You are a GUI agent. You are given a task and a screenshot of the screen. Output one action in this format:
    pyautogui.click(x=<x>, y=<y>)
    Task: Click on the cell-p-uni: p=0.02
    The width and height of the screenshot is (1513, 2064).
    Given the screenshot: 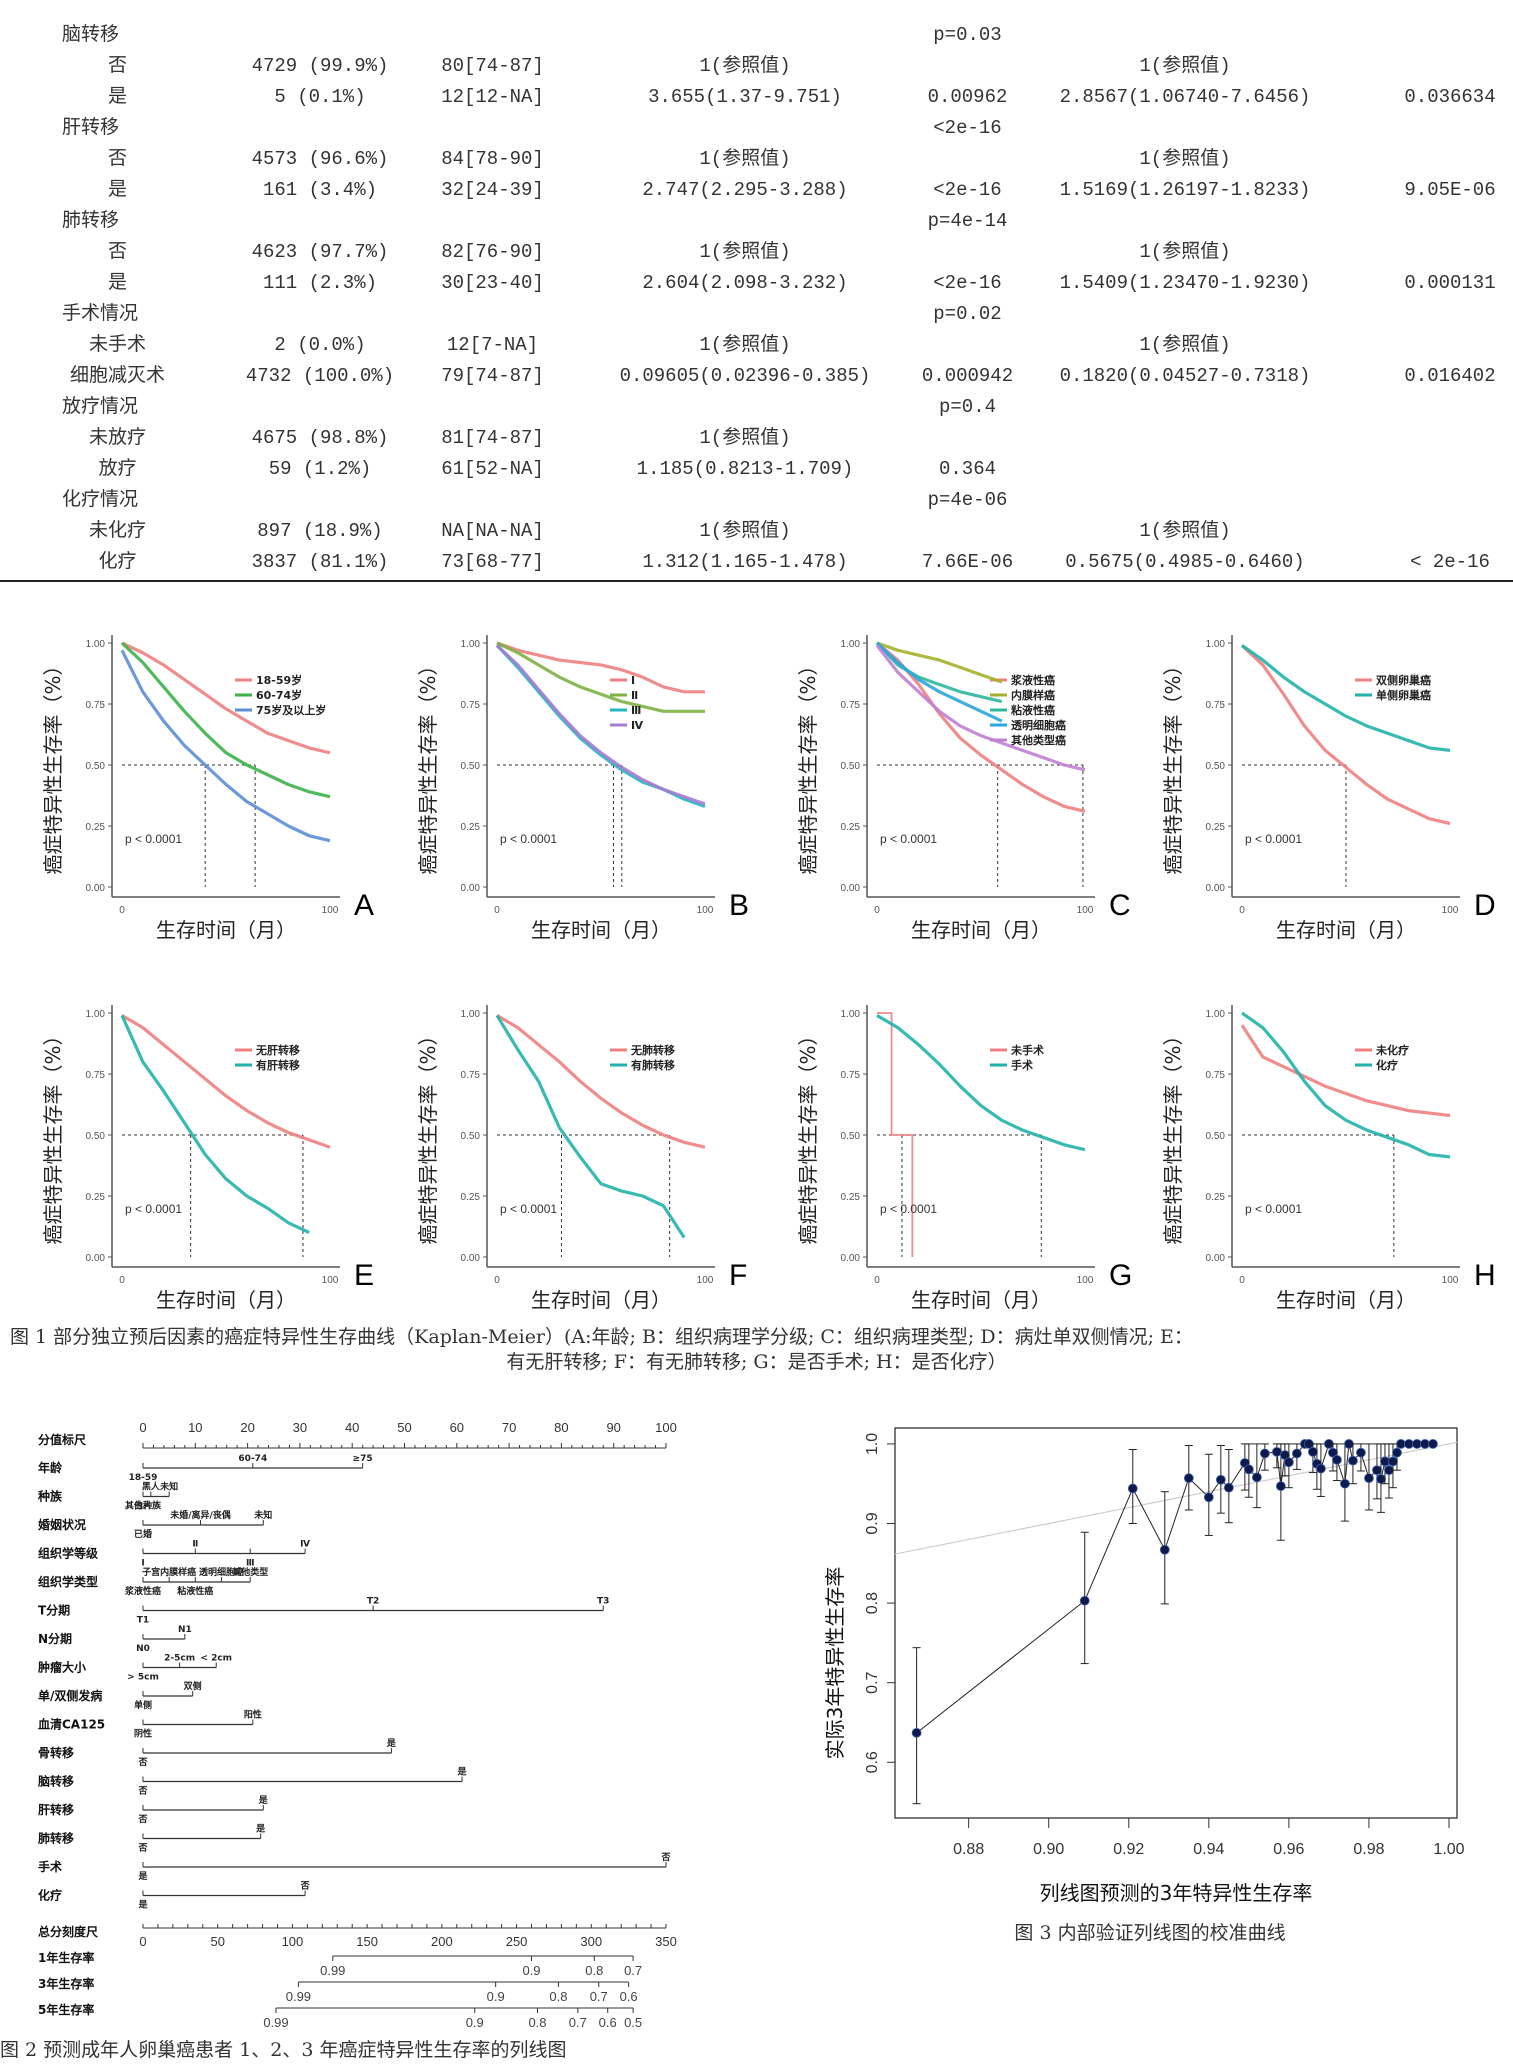 What is the action you would take?
    pyautogui.click(x=967, y=314)
    